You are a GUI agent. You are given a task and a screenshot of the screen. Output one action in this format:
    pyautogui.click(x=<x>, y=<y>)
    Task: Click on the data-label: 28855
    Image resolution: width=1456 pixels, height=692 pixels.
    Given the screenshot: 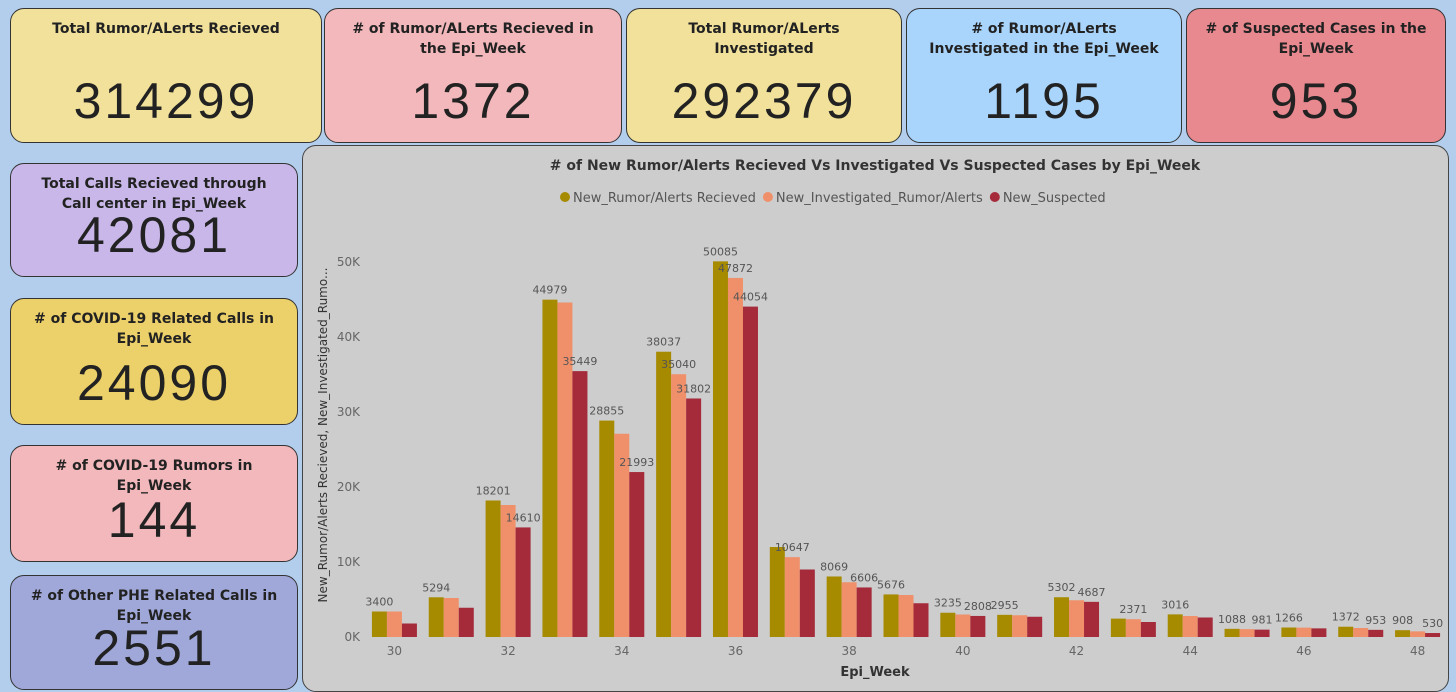 What is the action you would take?
    pyautogui.click(x=606, y=411)
    